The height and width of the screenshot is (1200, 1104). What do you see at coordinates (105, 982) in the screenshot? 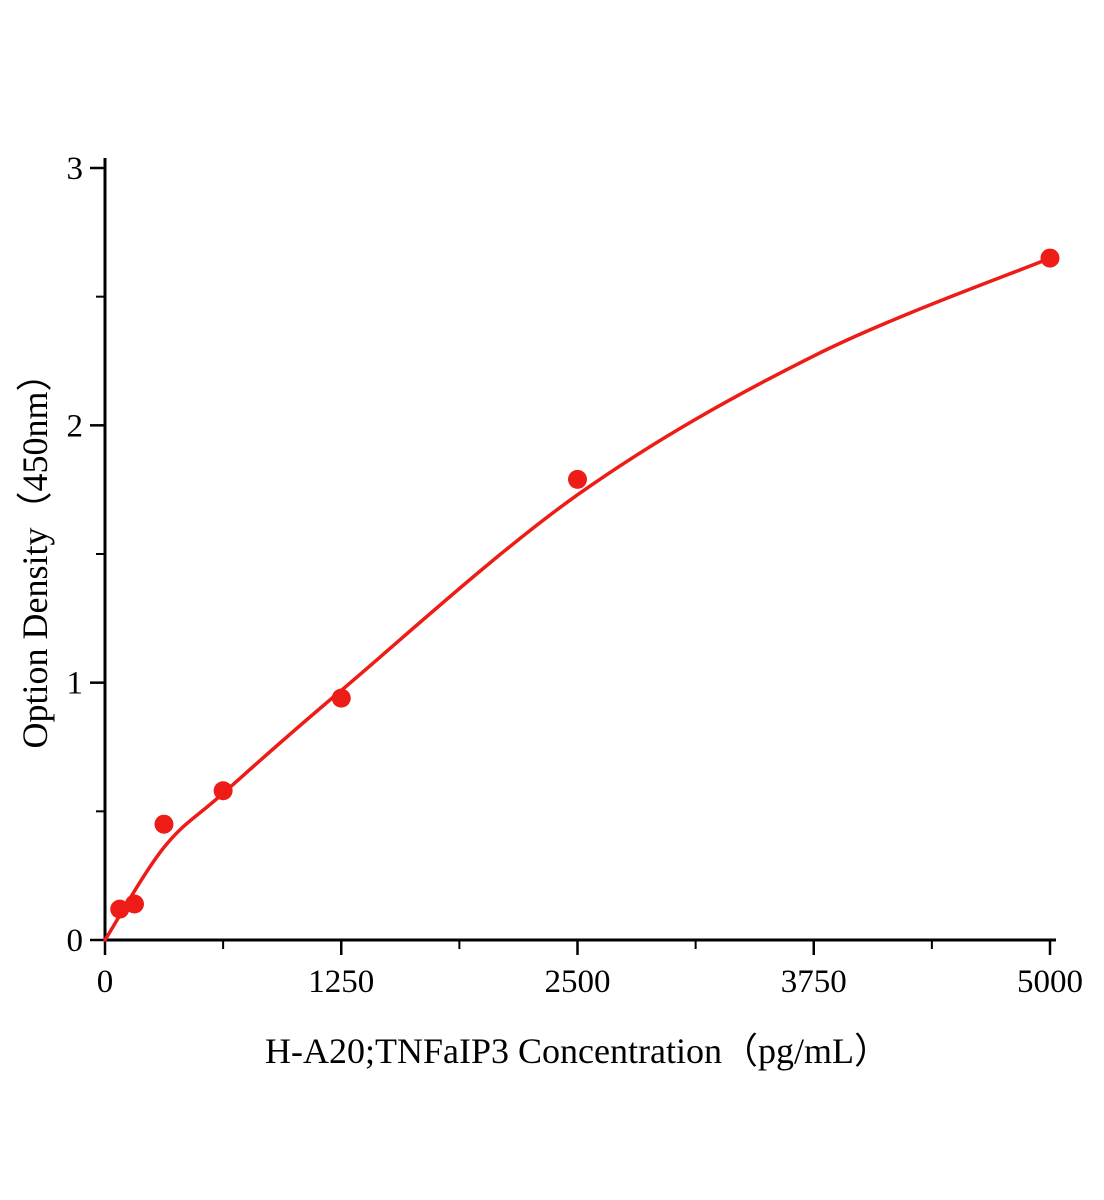
I see `x-tick-label: 0` at bounding box center [105, 982].